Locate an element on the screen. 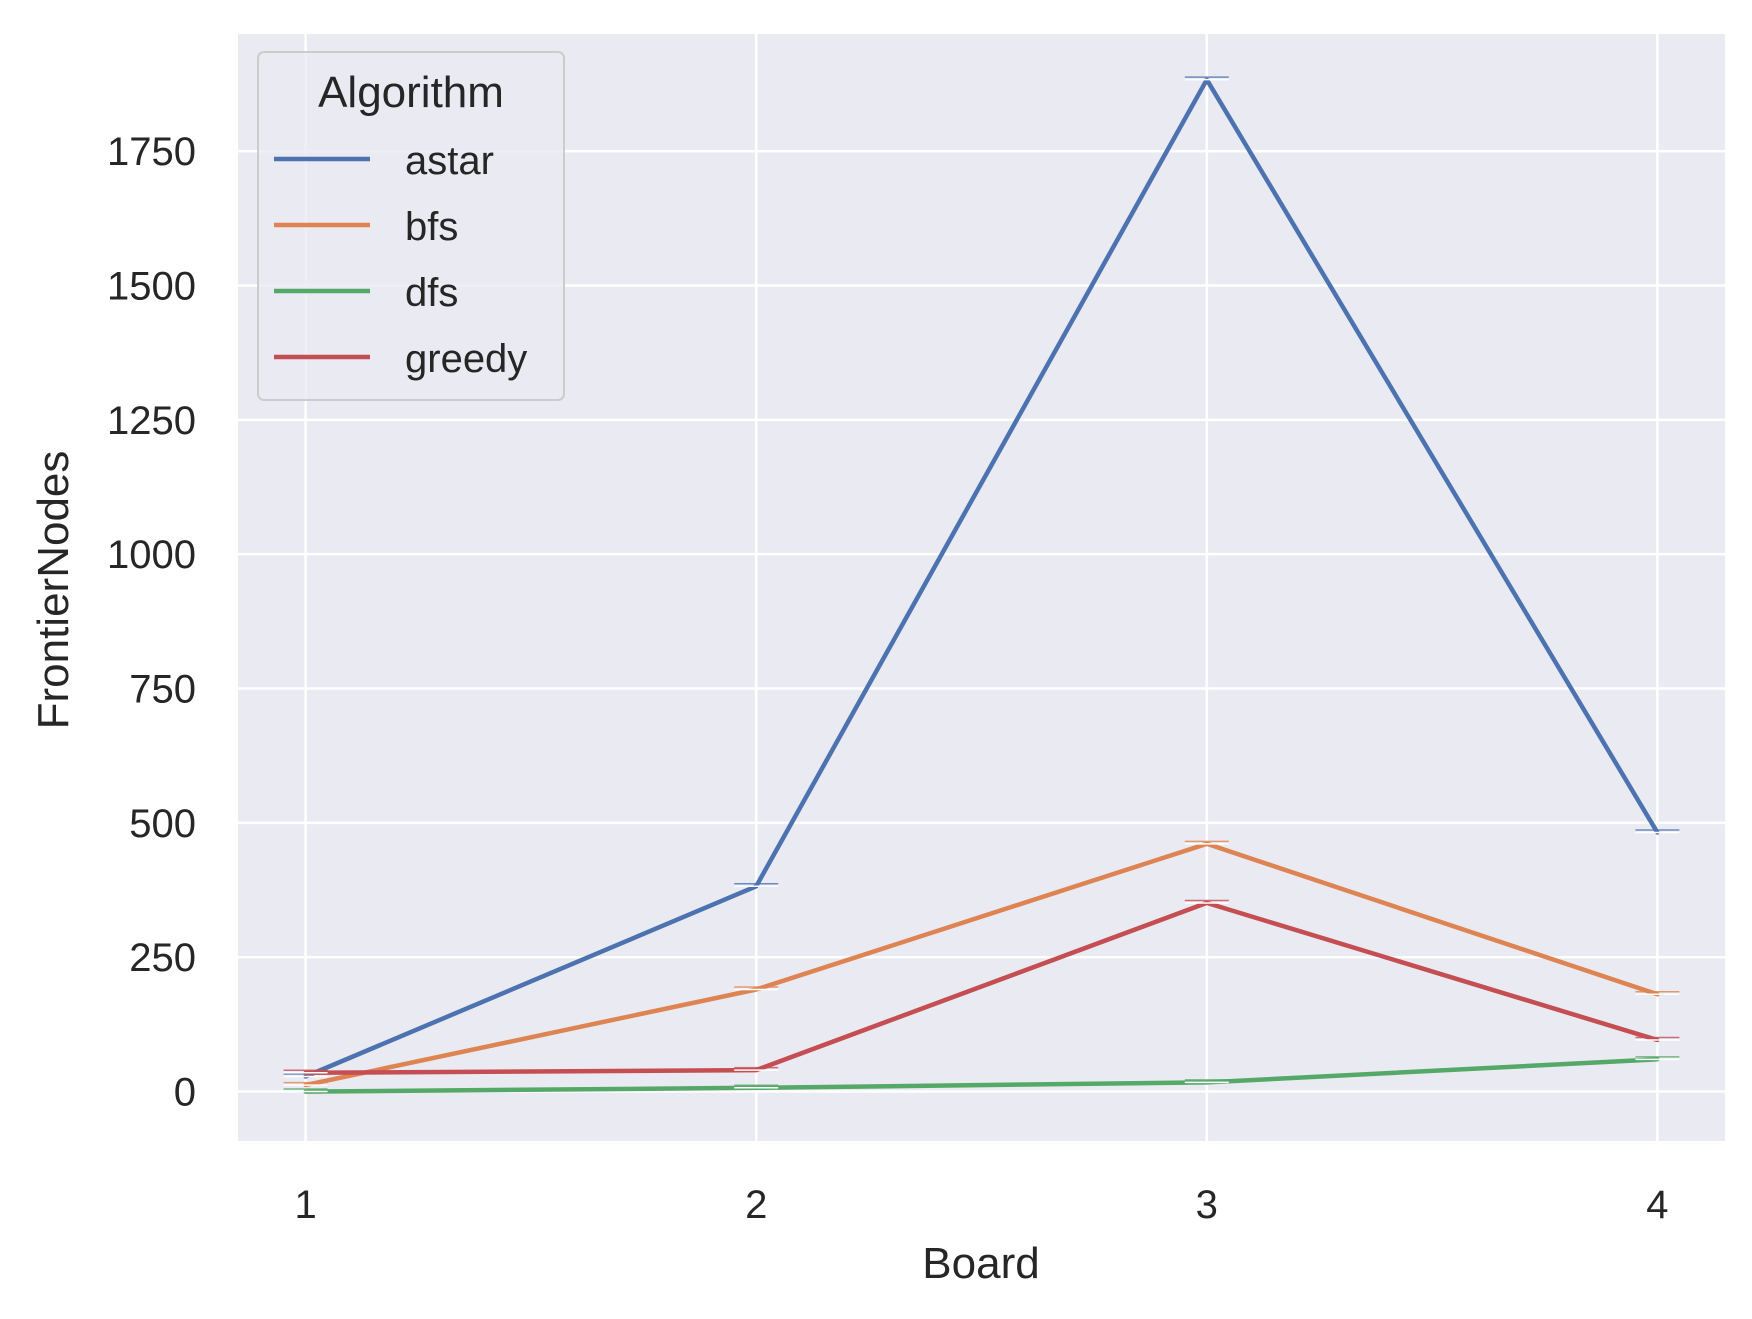 This screenshot has width=1752, height=1319. y-axis-ticks: 0 250 500 750 1000 1250 1500 1750 is located at coordinates (151, 622).